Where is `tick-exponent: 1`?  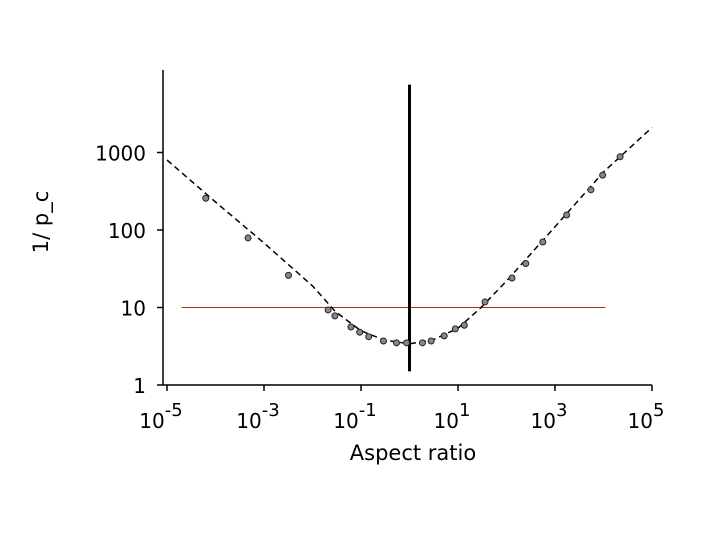 tick-exponent: 1 is located at coordinates (464, 410).